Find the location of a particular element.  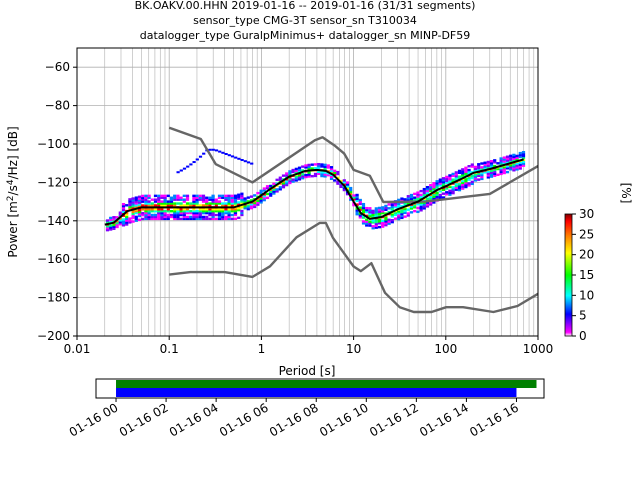

colorbar-gradient is located at coordinates (568, 275).